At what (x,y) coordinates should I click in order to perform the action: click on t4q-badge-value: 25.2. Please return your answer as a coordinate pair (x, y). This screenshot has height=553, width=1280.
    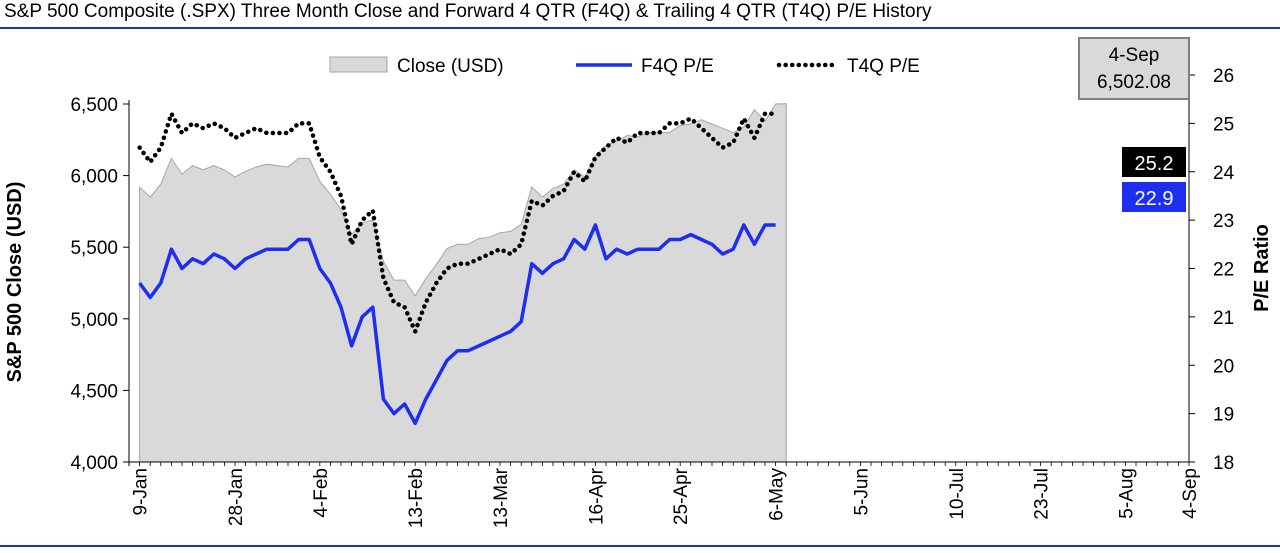
    Looking at the image, I should click on (1154, 164).